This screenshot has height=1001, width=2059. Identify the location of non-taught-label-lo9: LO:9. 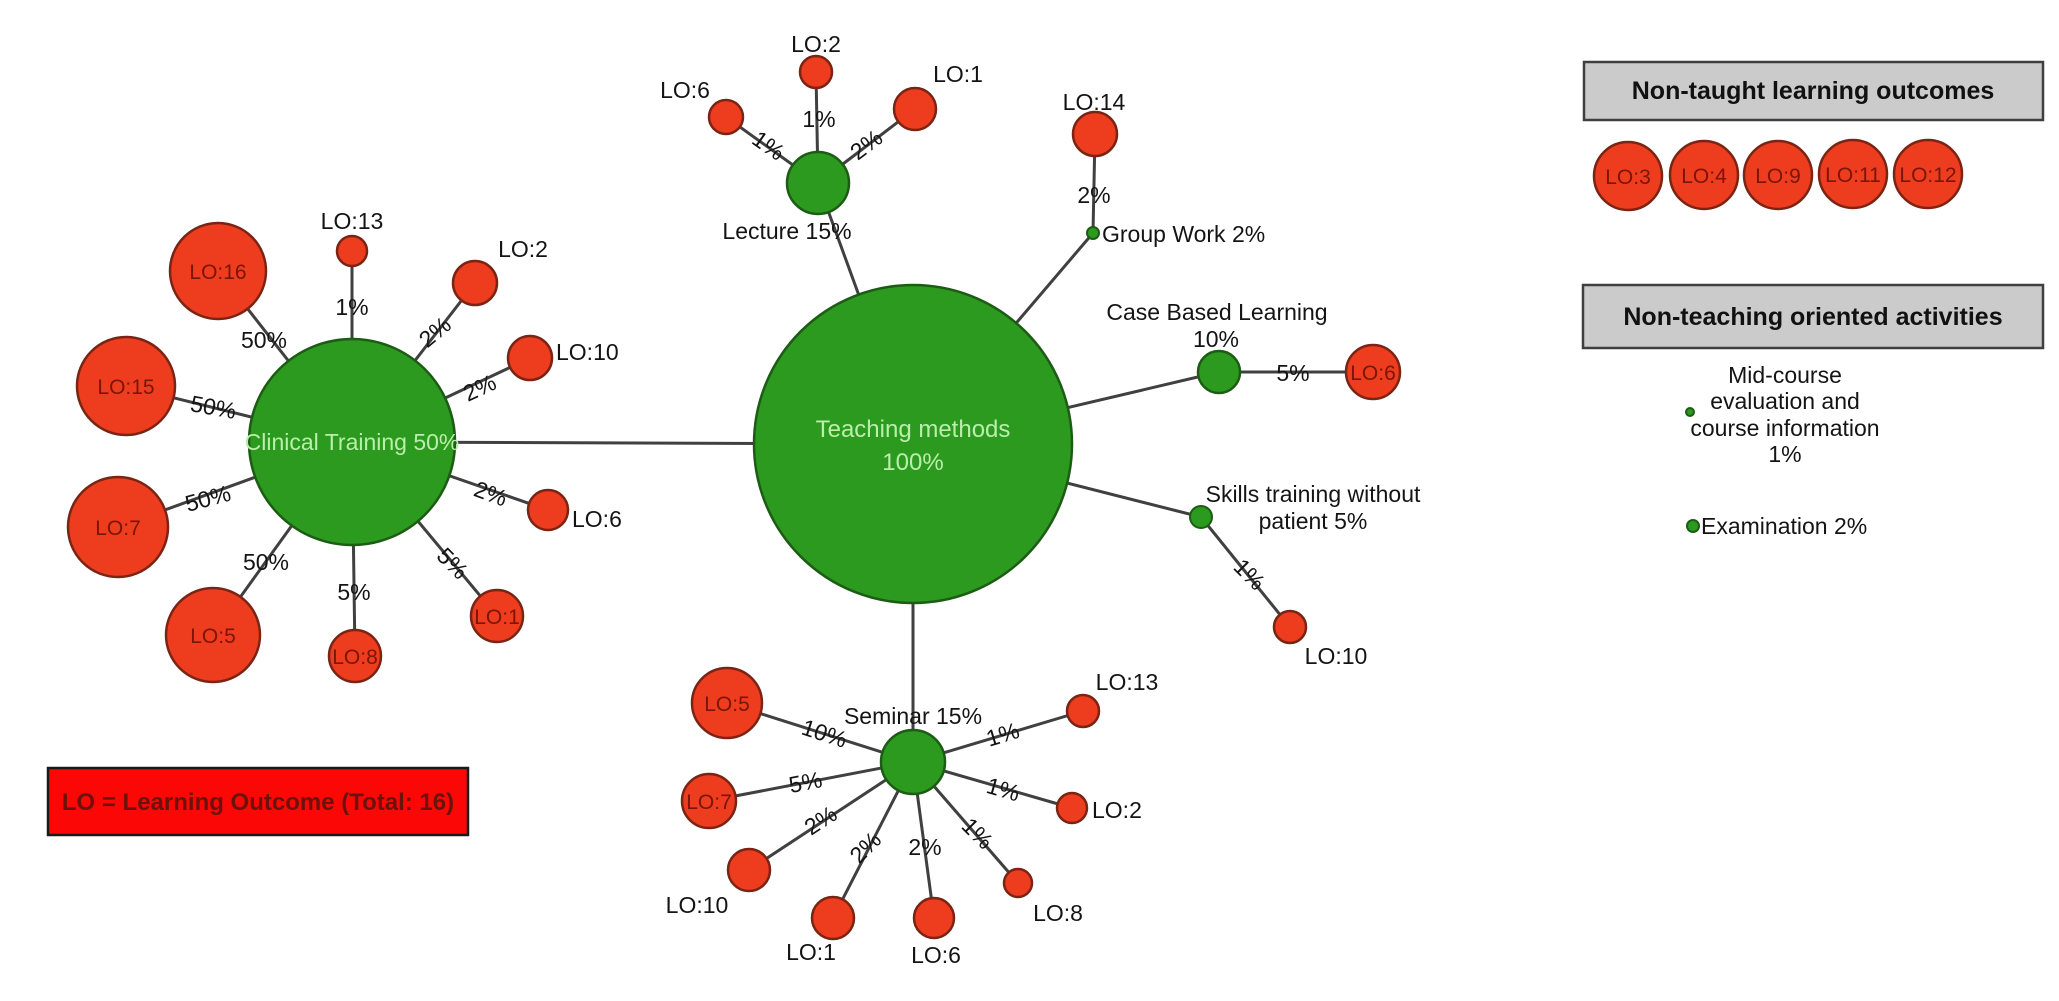
(1778, 176).